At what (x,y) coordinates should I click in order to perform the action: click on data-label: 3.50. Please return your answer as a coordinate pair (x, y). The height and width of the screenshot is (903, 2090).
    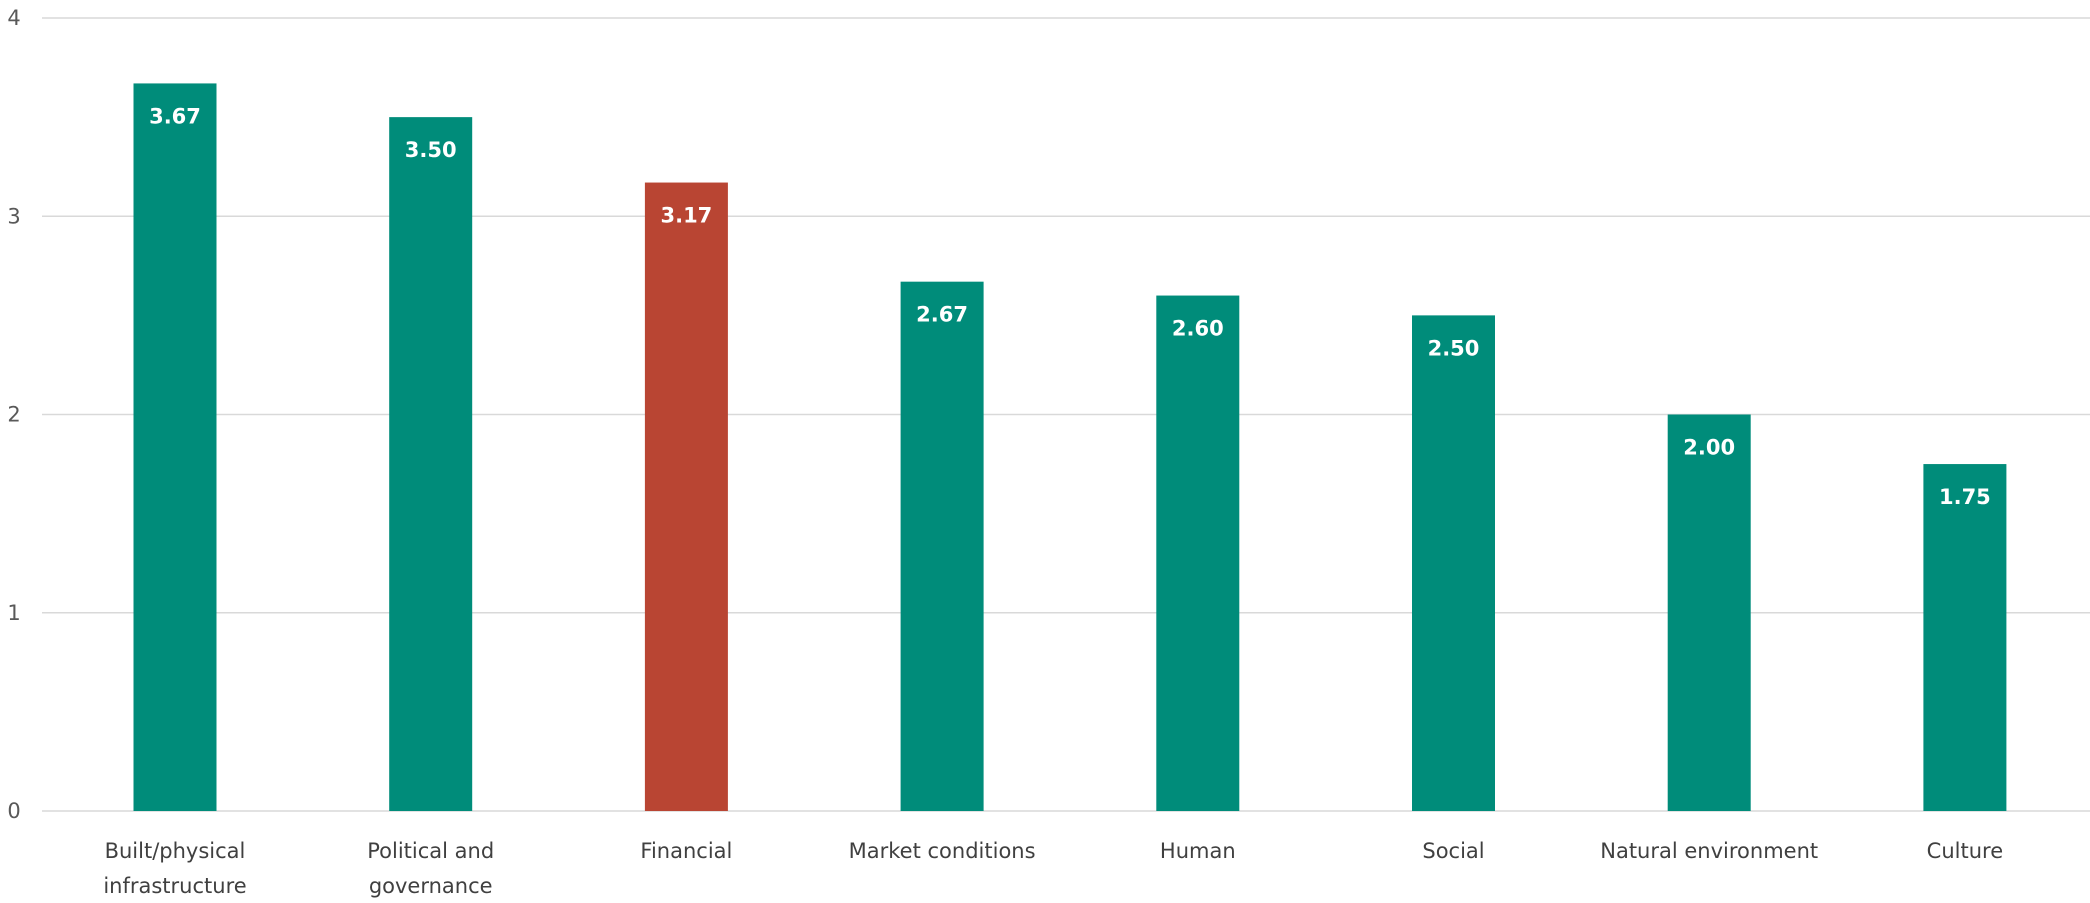
    Looking at the image, I should click on (431, 150).